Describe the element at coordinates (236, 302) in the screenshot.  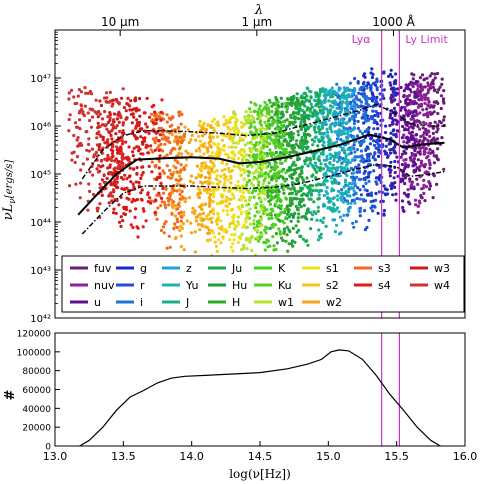
I see `legend-label: H` at that location.